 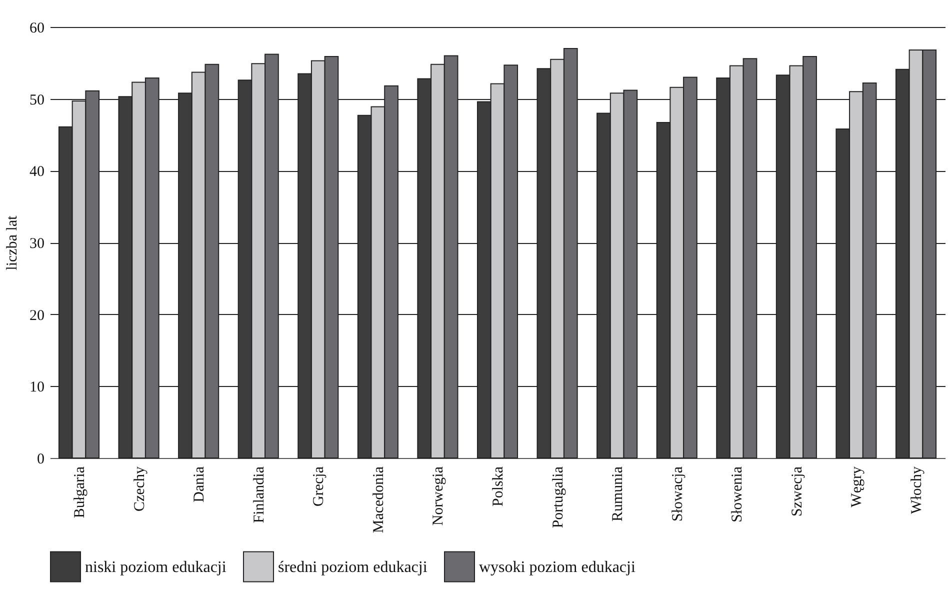 I want to click on y-tick-label: 10, so click(x=37, y=388).